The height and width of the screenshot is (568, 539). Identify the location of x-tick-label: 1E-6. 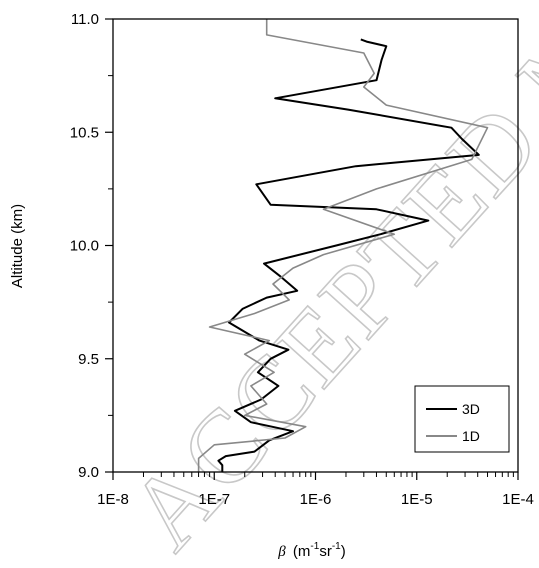
(316, 499).